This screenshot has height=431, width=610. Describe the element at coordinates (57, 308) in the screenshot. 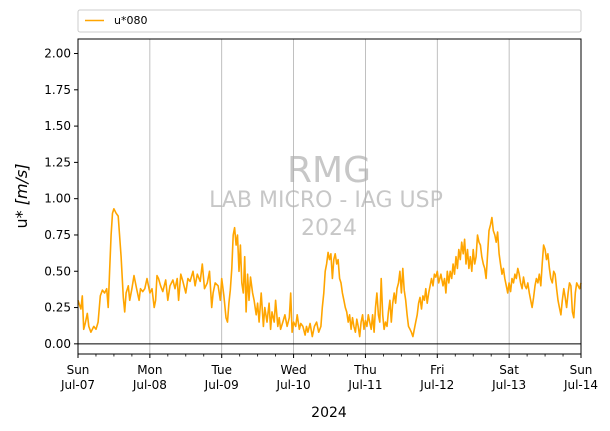

I see `y-tick-label: 0.25` at that location.